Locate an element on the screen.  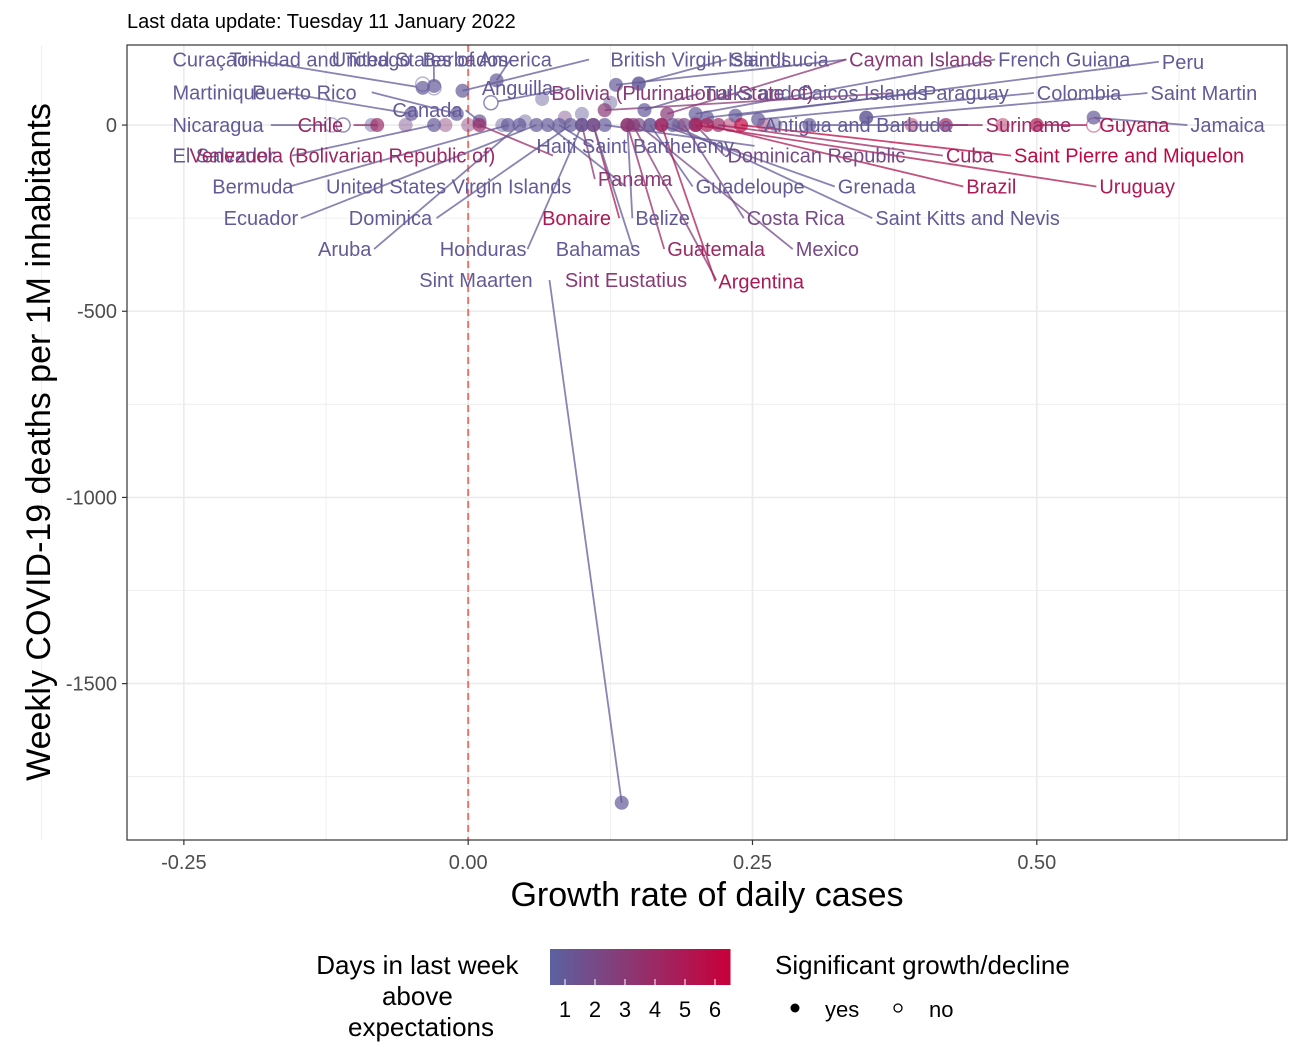
color-legend-title-line-1: Days in last week is located at coordinates (417, 965).